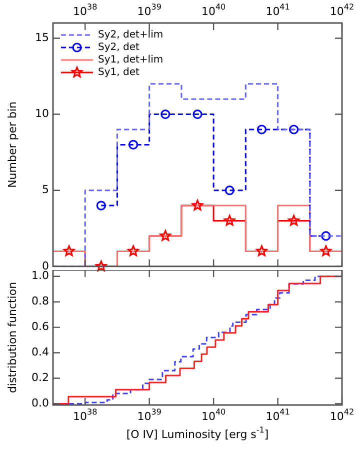 The image size is (360, 450). Describe the element at coordinates (41, 352) in the screenshot. I see `y-tick-label: 0.4` at that location.